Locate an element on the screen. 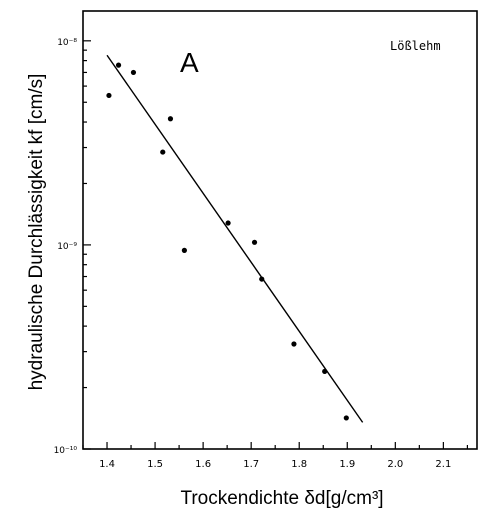 The height and width of the screenshot is (516, 482). x-tick-label: 2.1 is located at coordinates (443, 464).